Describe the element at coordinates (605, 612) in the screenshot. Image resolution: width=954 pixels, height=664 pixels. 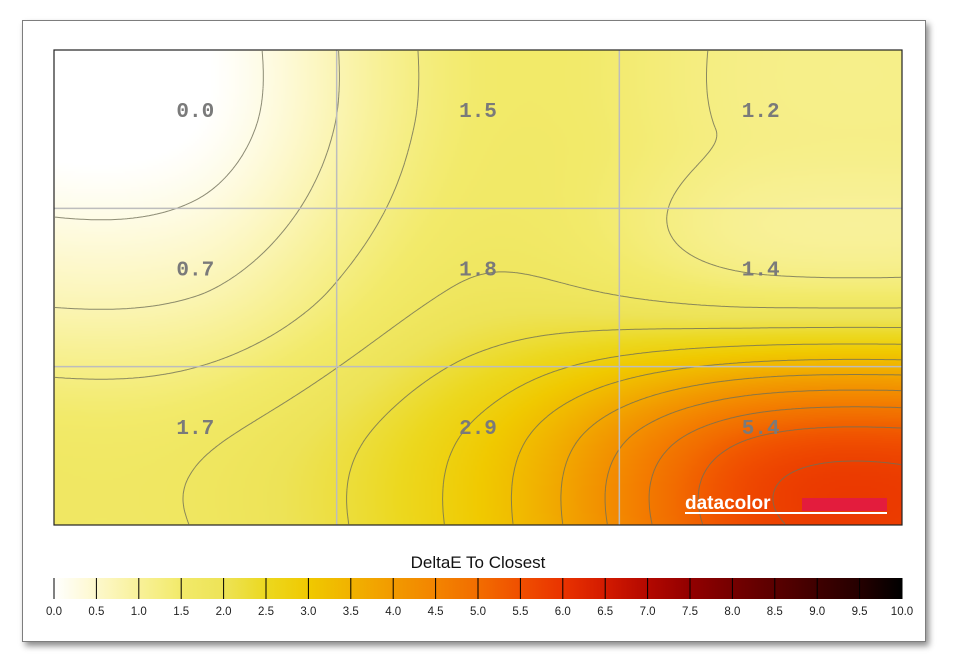
I see `colorbar-tick-label: 6.5` at that location.